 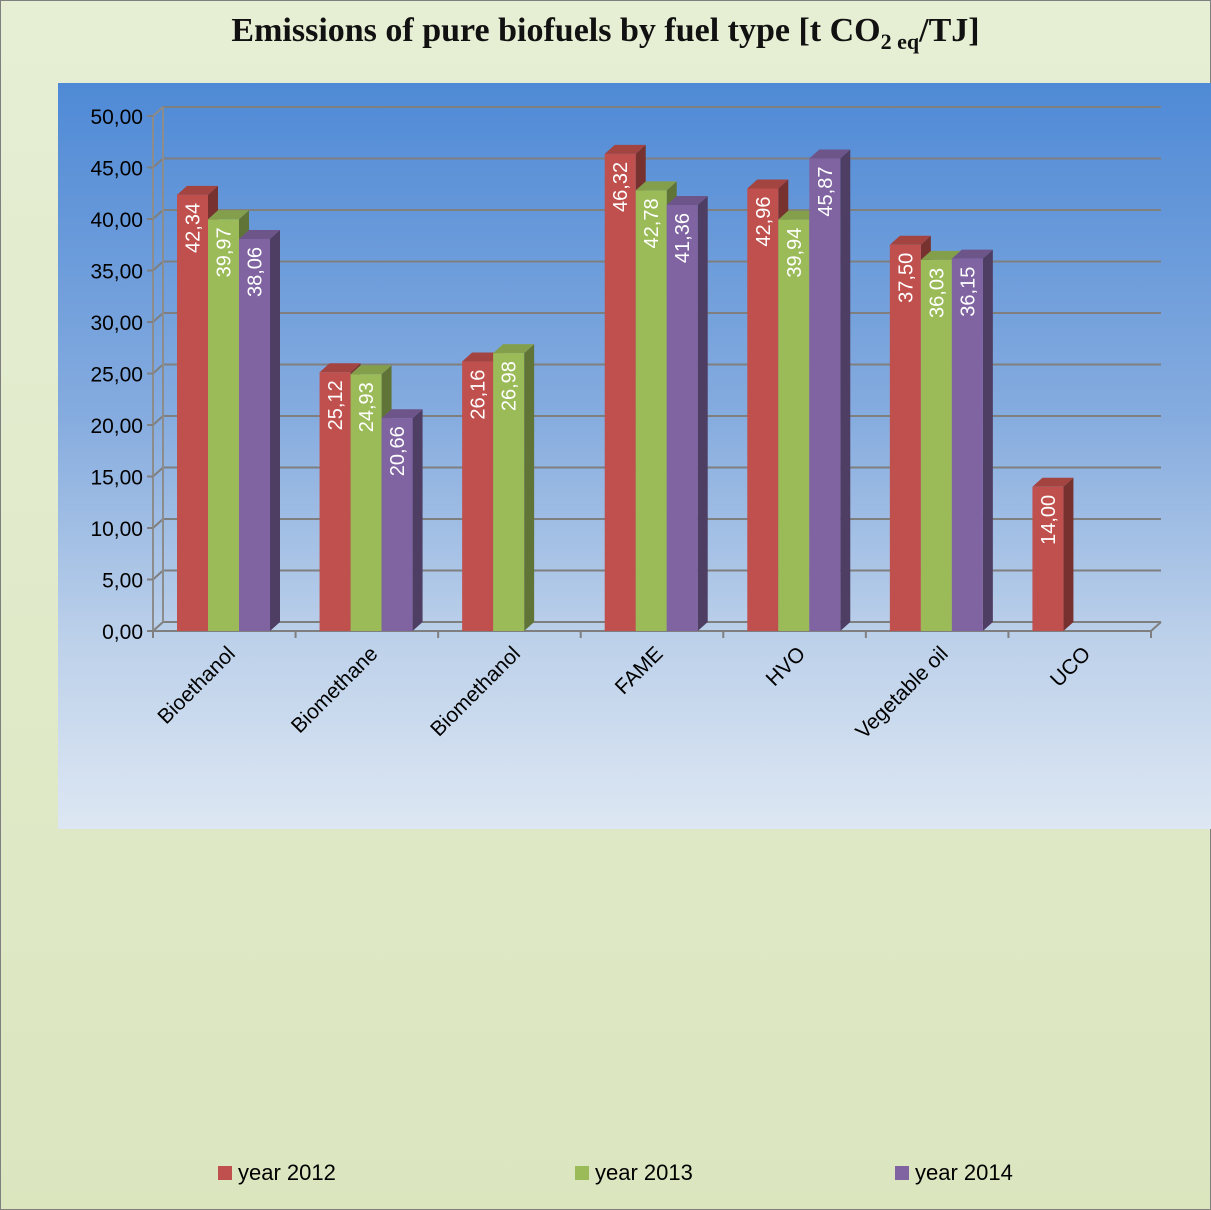 What do you see at coordinates (196, 685) in the screenshot?
I see `x-category-label: Bioethanol` at bounding box center [196, 685].